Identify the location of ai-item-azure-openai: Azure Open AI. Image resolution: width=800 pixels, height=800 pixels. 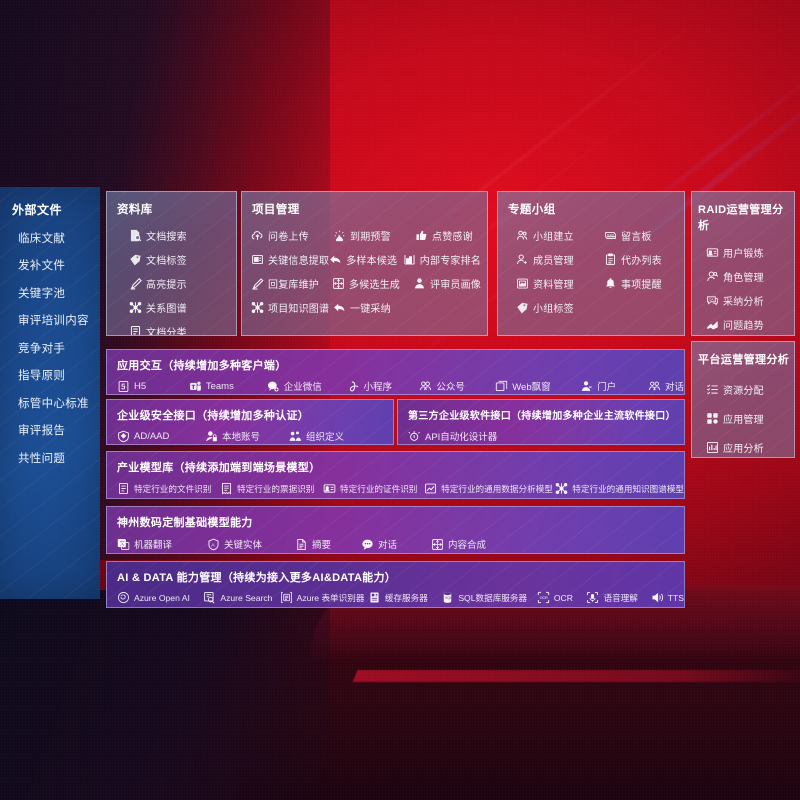
(160, 597).